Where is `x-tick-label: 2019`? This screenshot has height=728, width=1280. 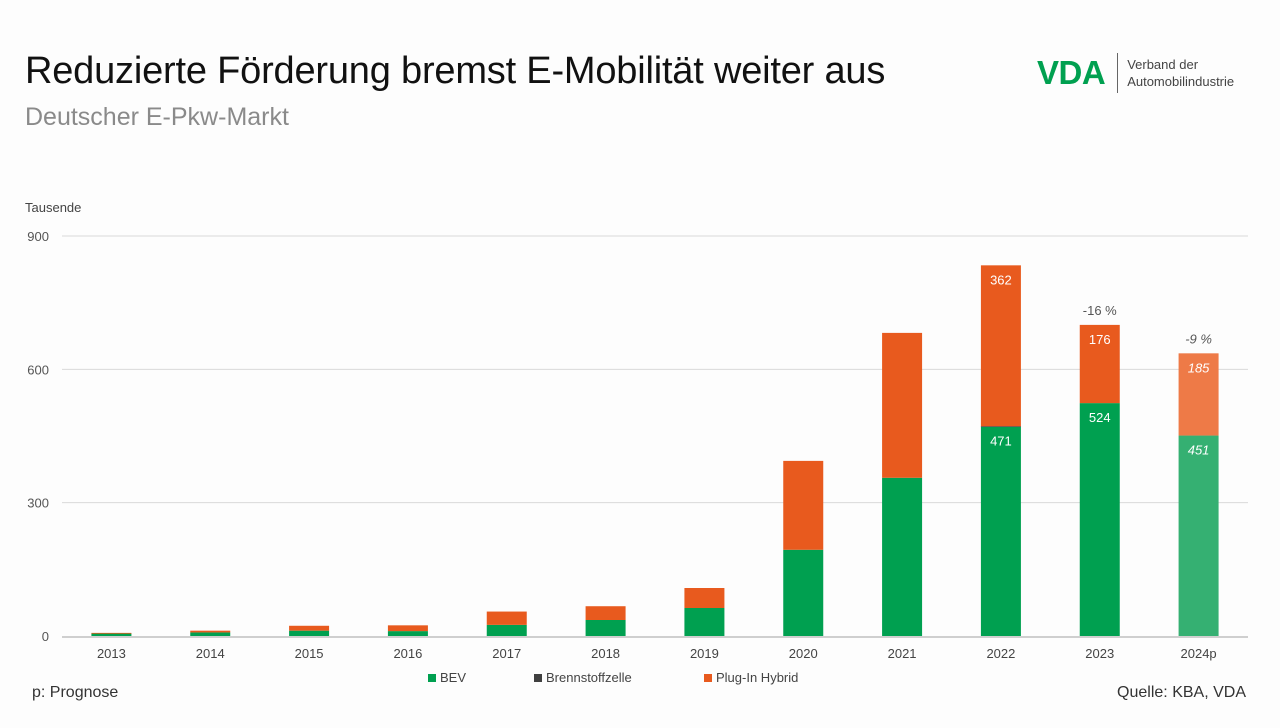 x-tick-label: 2019 is located at coordinates (704, 653).